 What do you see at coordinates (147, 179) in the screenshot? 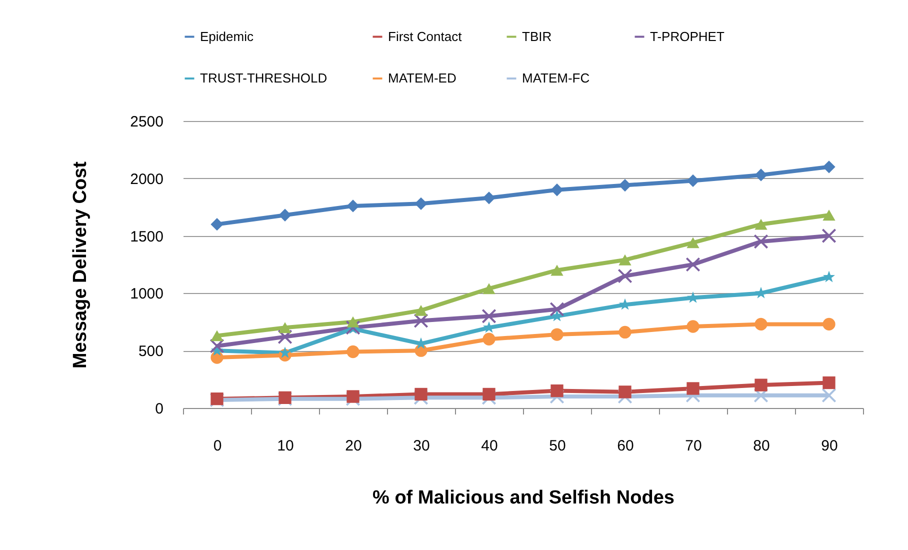
I see `y-tick-label: 2000` at bounding box center [147, 179].